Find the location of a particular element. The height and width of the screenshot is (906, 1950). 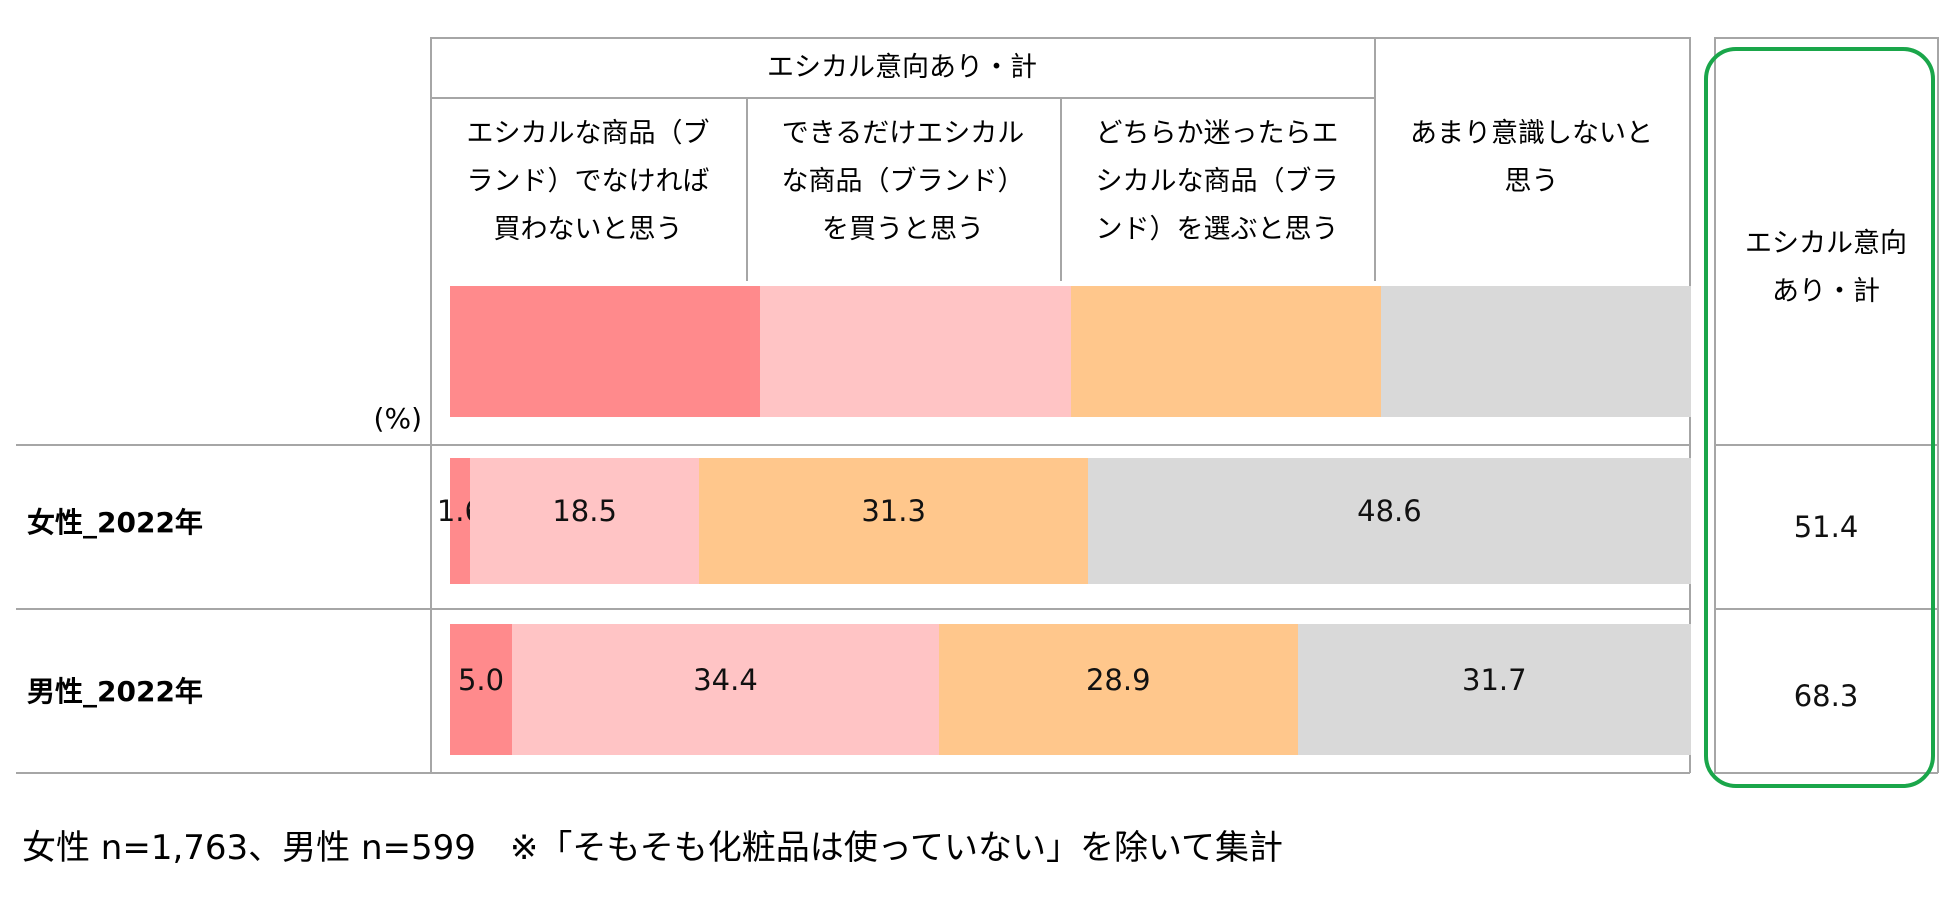

total-value: 68.3 is located at coordinates (1826, 695).